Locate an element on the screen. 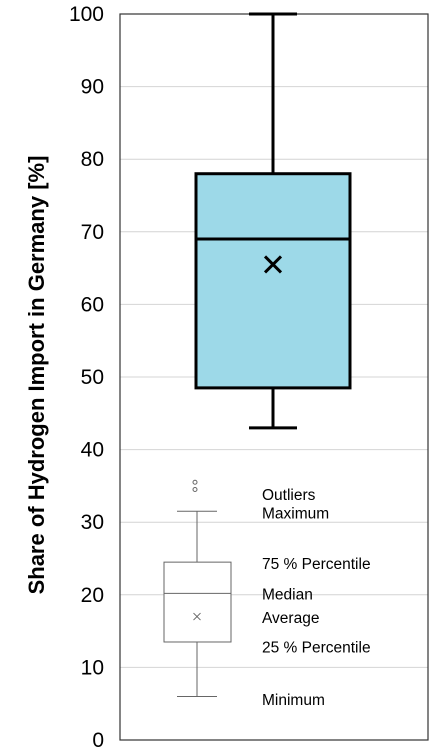  tick-label-90: 90 is located at coordinates (92, 87).